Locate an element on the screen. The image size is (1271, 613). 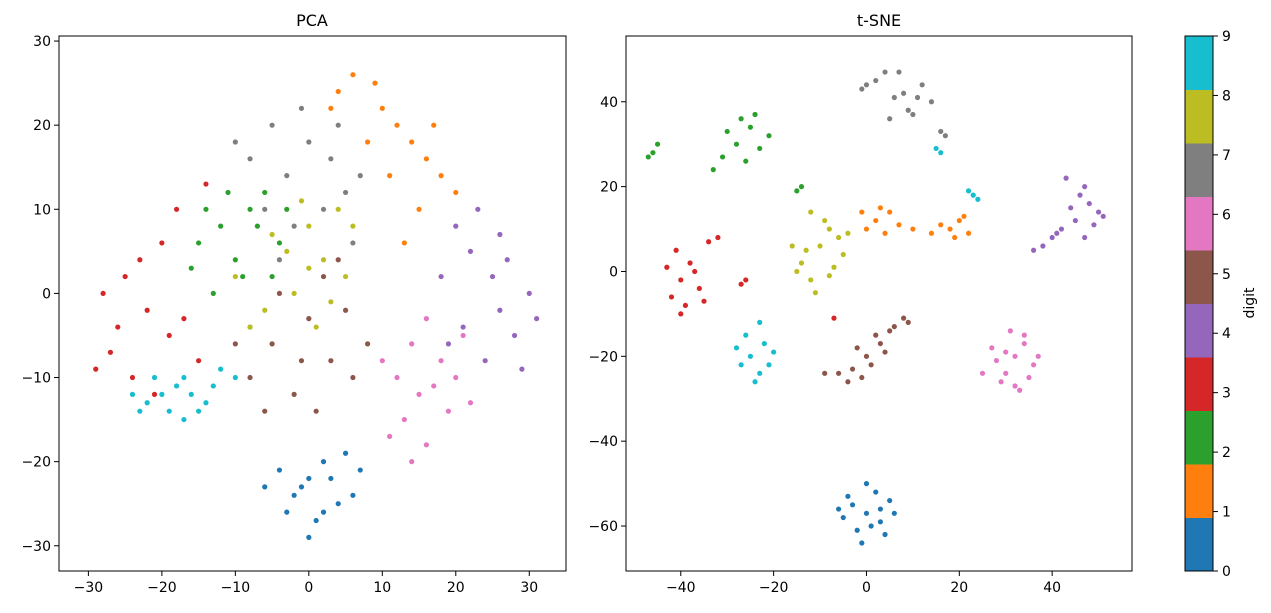
tsne-y-tick-label: −60 is located at coordinates (603, 527).